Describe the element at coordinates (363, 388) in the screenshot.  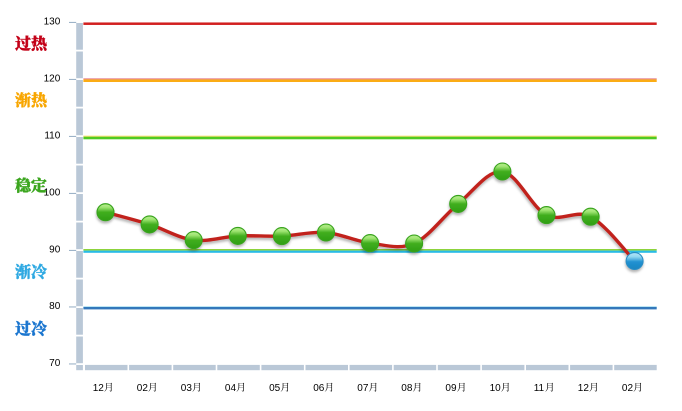
I see `svg-text: 07` at that location.